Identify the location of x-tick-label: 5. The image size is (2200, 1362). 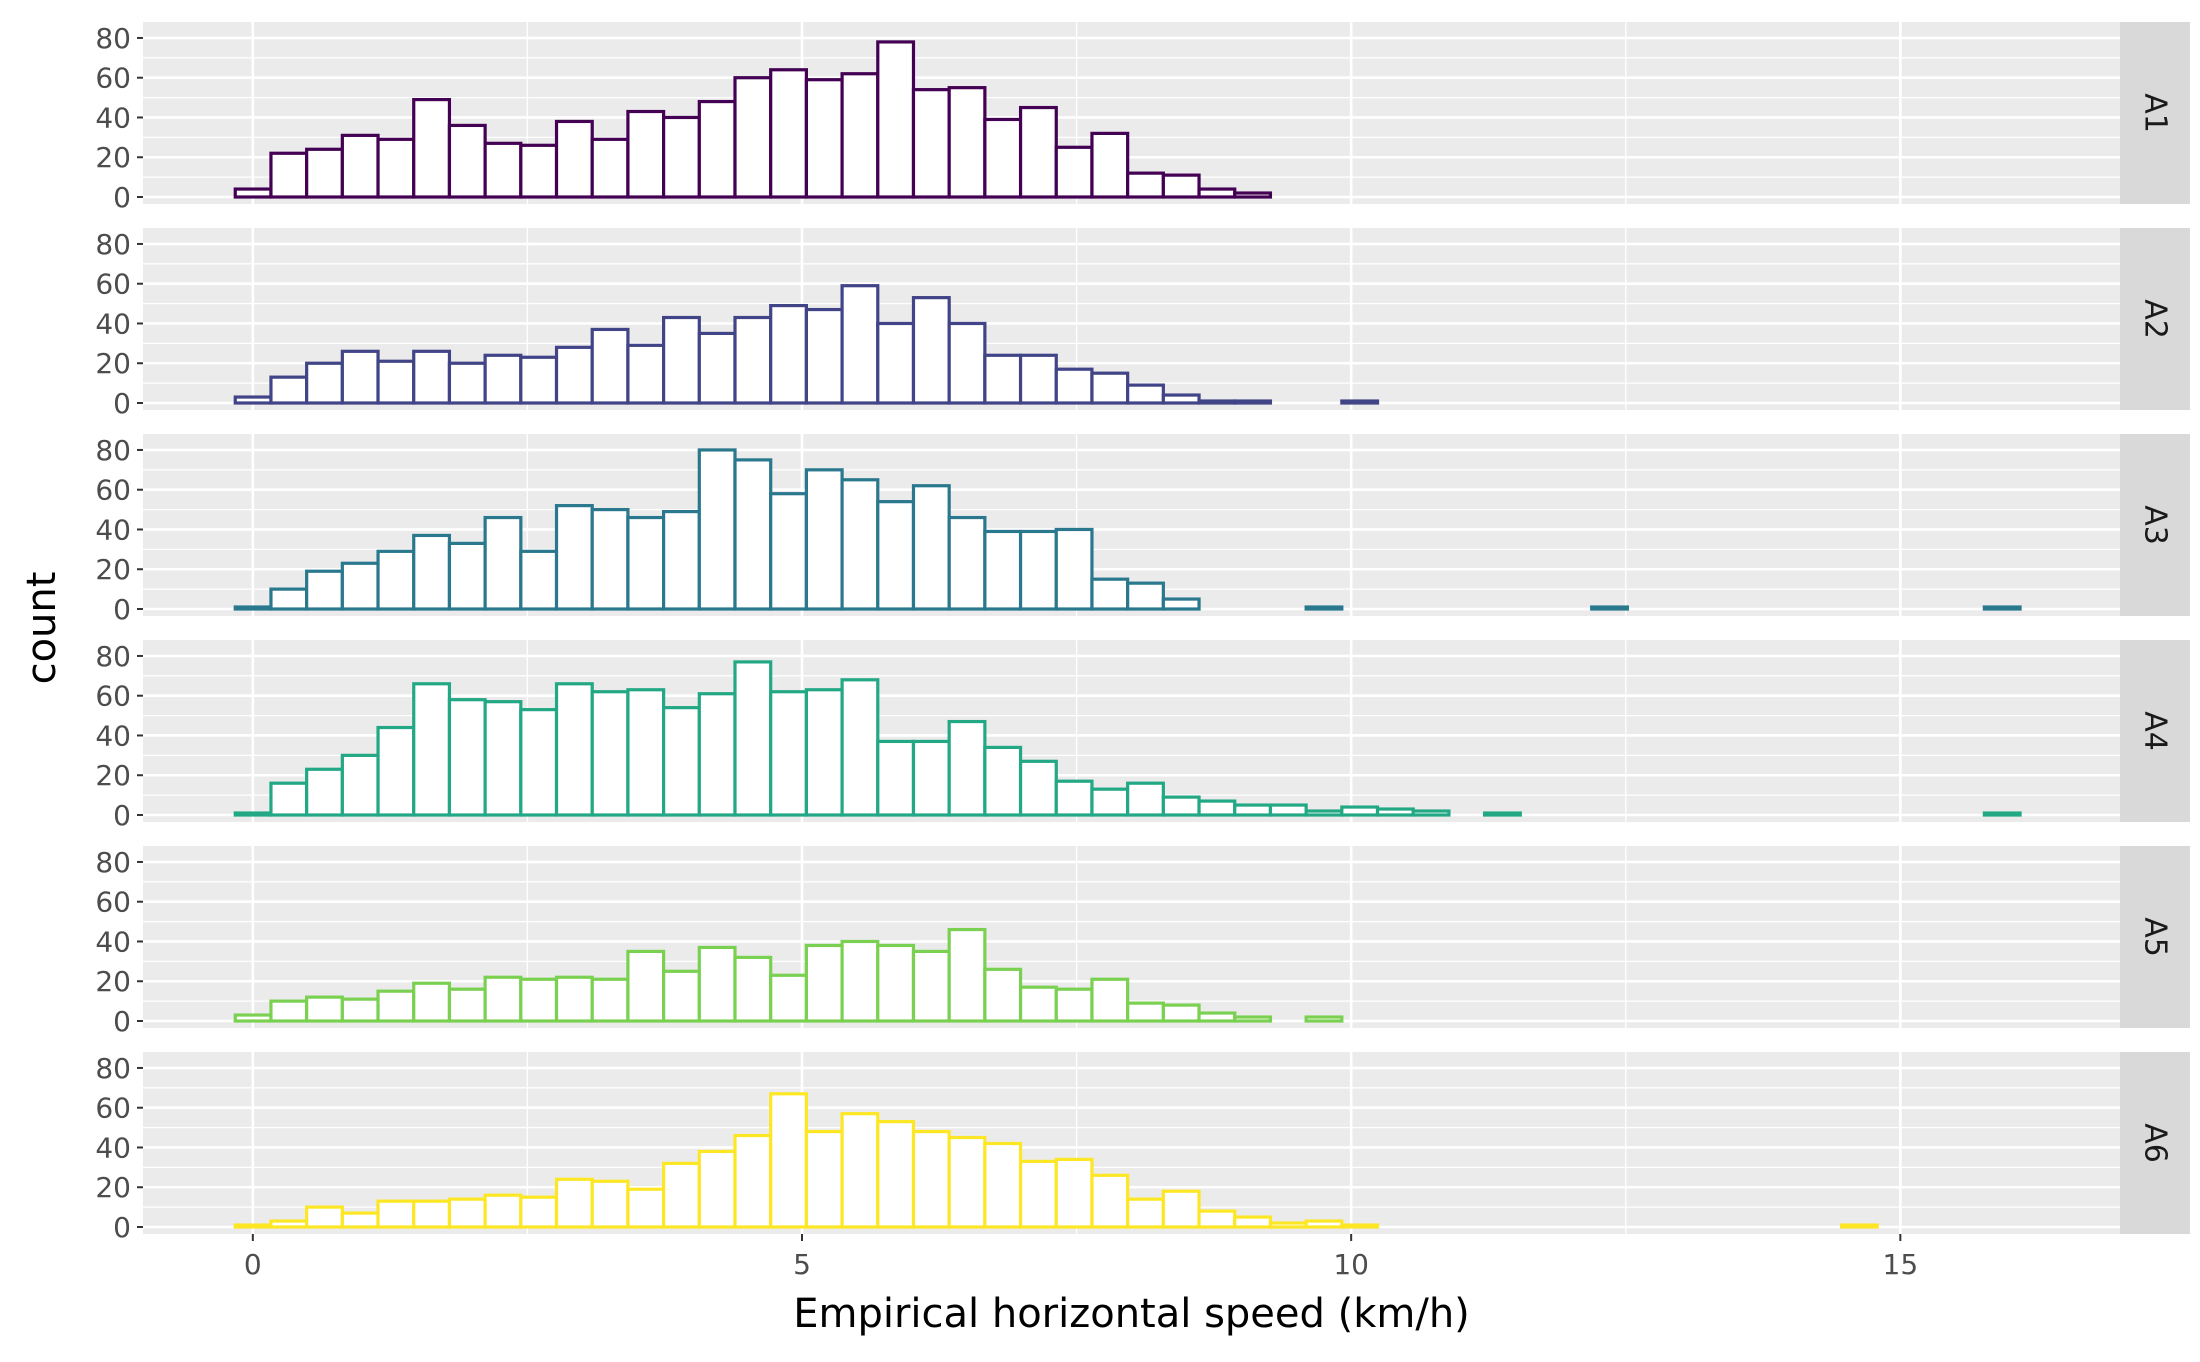
(802, 1264).